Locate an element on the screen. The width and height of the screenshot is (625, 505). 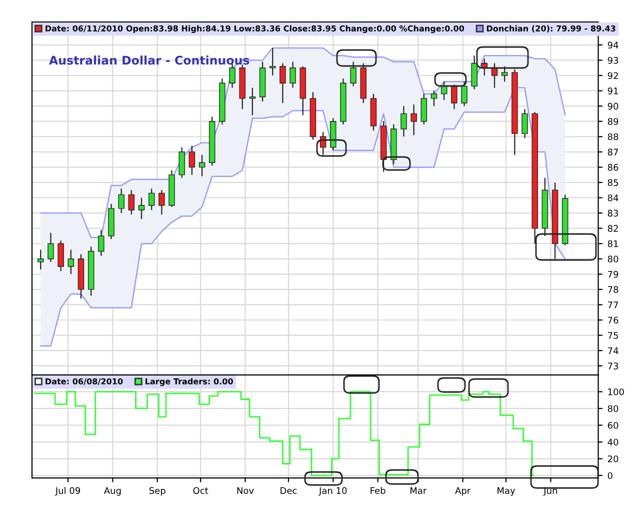
y-tick-label: 93 is located at coordinates (613, 60).